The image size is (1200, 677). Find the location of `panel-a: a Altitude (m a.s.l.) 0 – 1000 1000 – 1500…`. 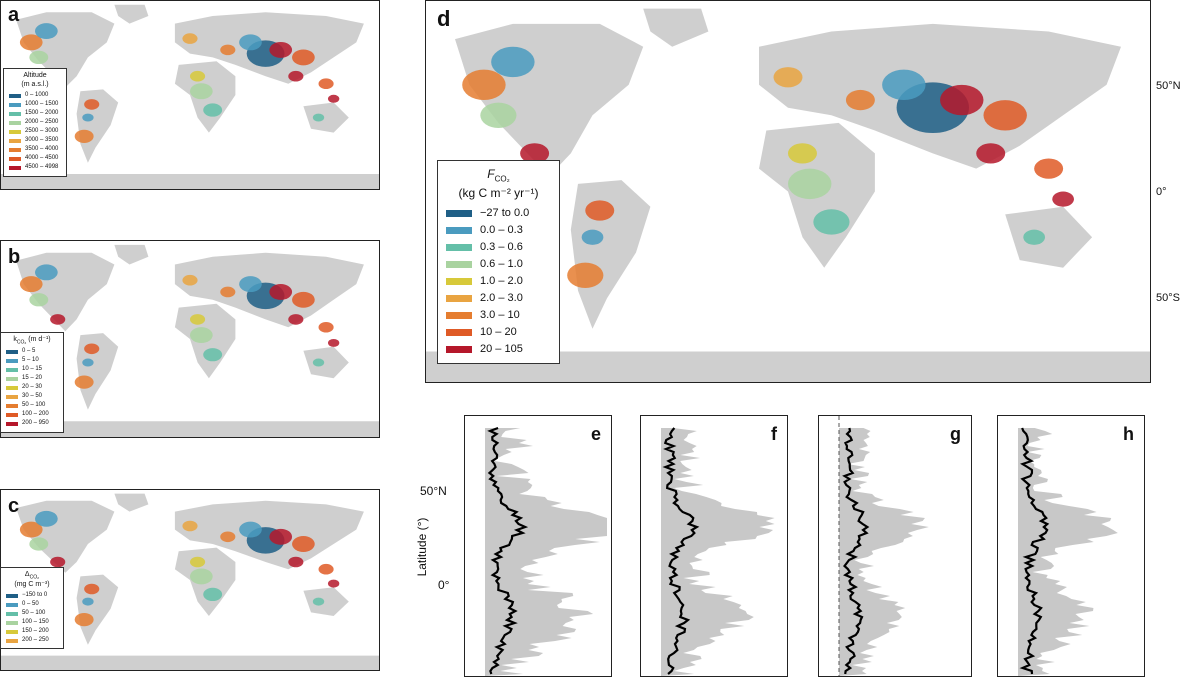

panel-a: a Altitude (m a.s.l.) 0 – 1000 1000 – 1500… is located at coordinates (190, 95).